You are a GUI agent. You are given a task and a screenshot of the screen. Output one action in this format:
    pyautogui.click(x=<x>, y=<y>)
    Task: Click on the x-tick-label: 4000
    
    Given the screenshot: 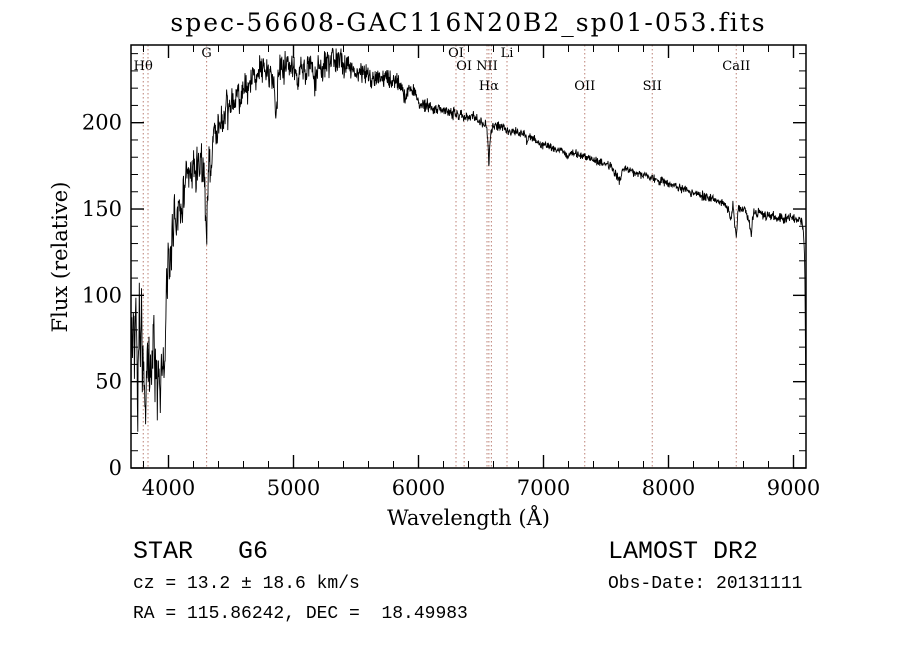 What is the action you would take?
    pyautogui.click(x=168, y=488)
    